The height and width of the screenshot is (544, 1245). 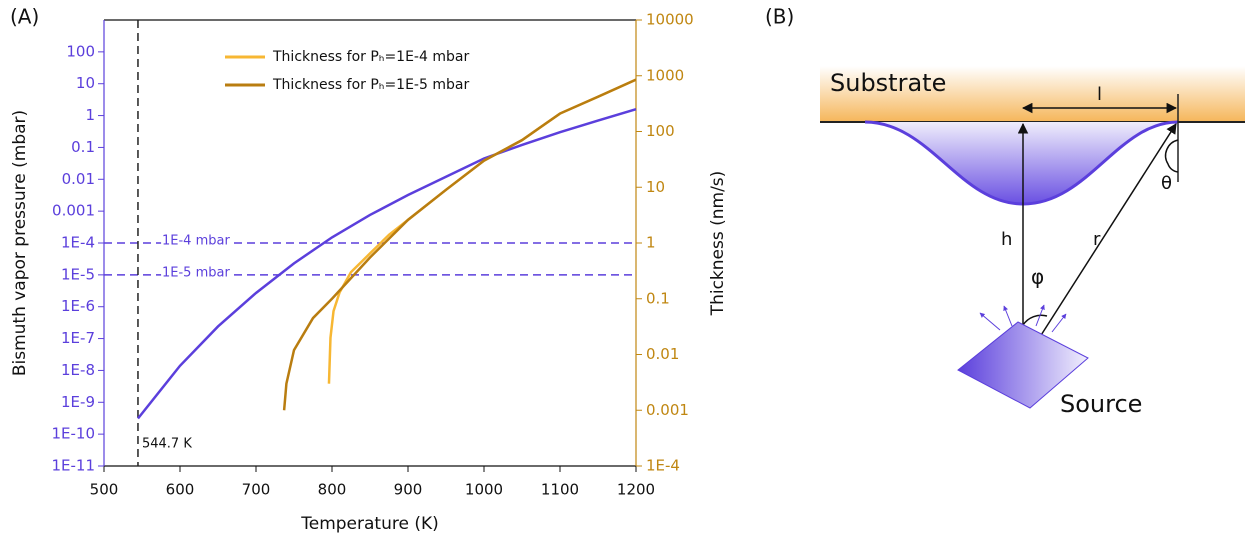 I want to click on y-tick-label: 0.1, so click(x=83, y=147).